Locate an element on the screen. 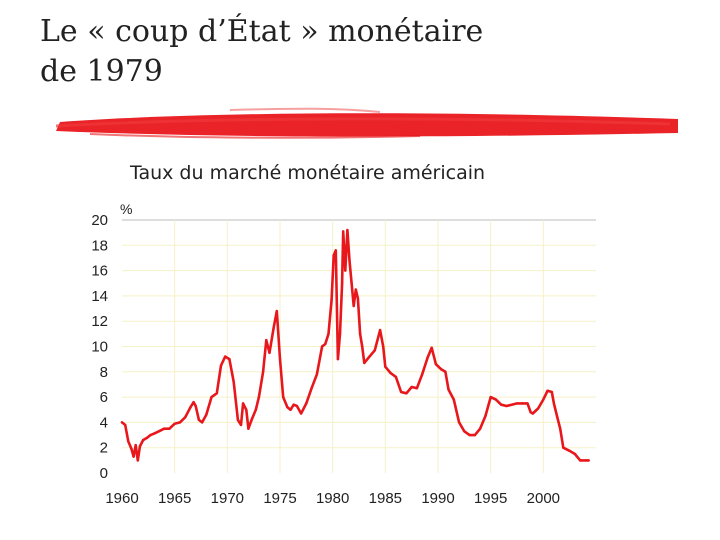 This screenshot has height=540, width=720. y-tick-label: 12 is located at coordinates (99, 321).